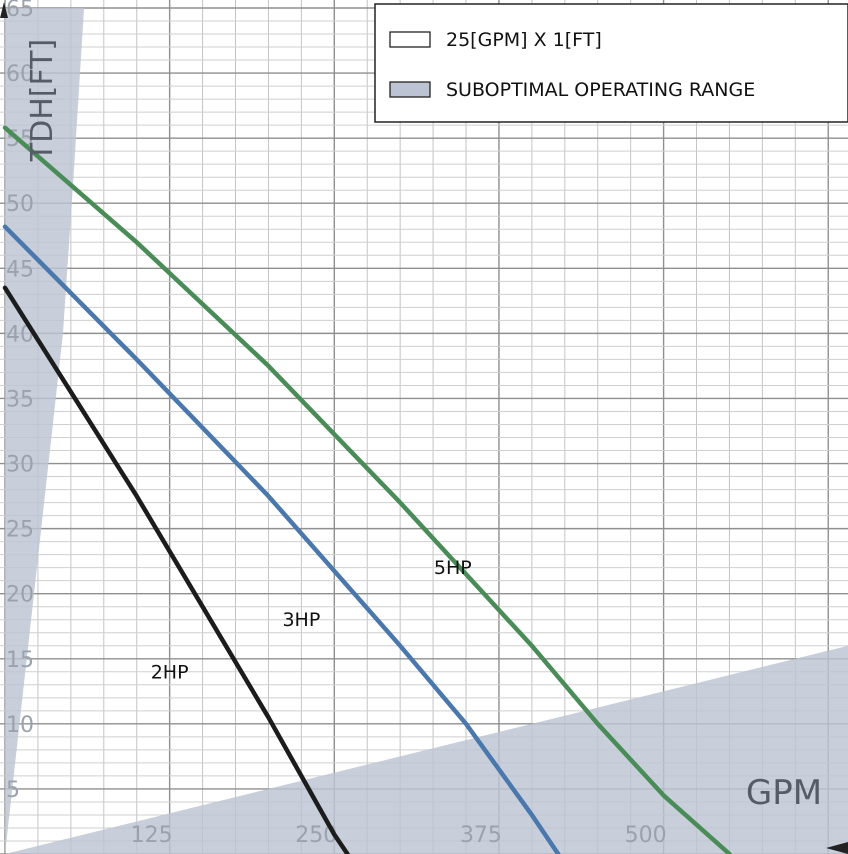  What do you see at coordinates (837, 848) in the screenshot?
I see `x-axis-arrow-icon` at bounding box center [837, 848].